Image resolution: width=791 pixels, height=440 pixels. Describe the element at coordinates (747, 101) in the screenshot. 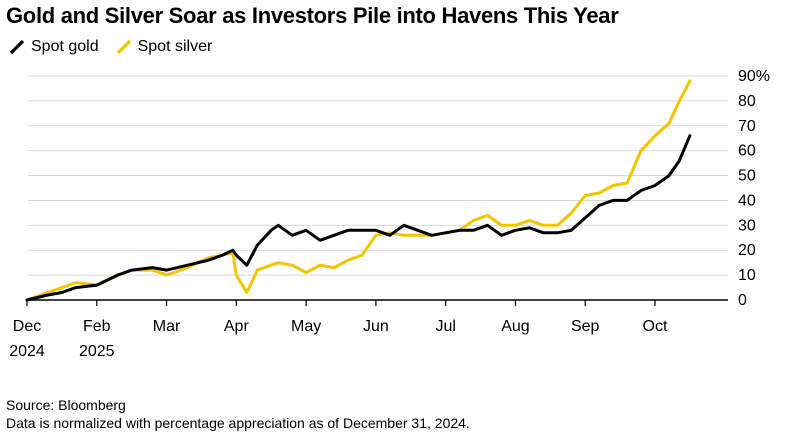

I see `y-tick-label: 80` at that location.